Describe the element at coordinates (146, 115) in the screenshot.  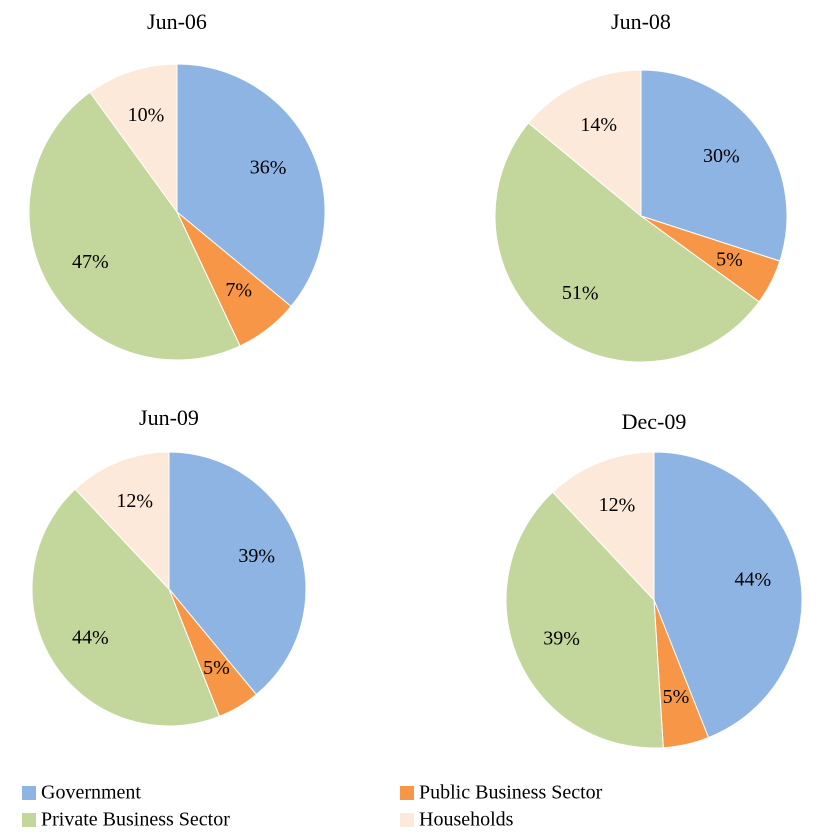
I see `data-label: 10%` at that location.